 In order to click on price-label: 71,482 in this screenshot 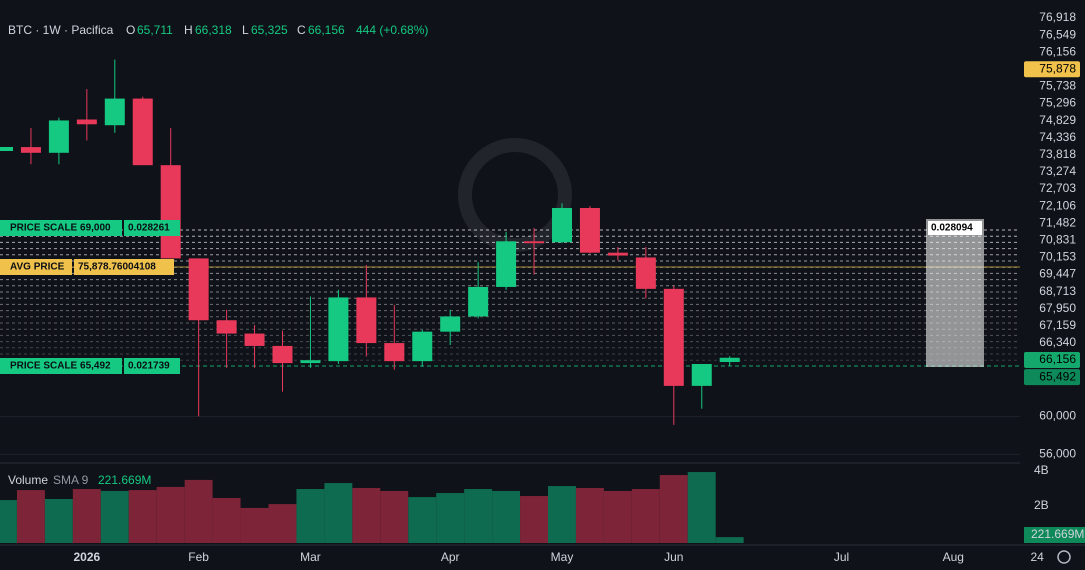, I will do `click(1057, 222)`.